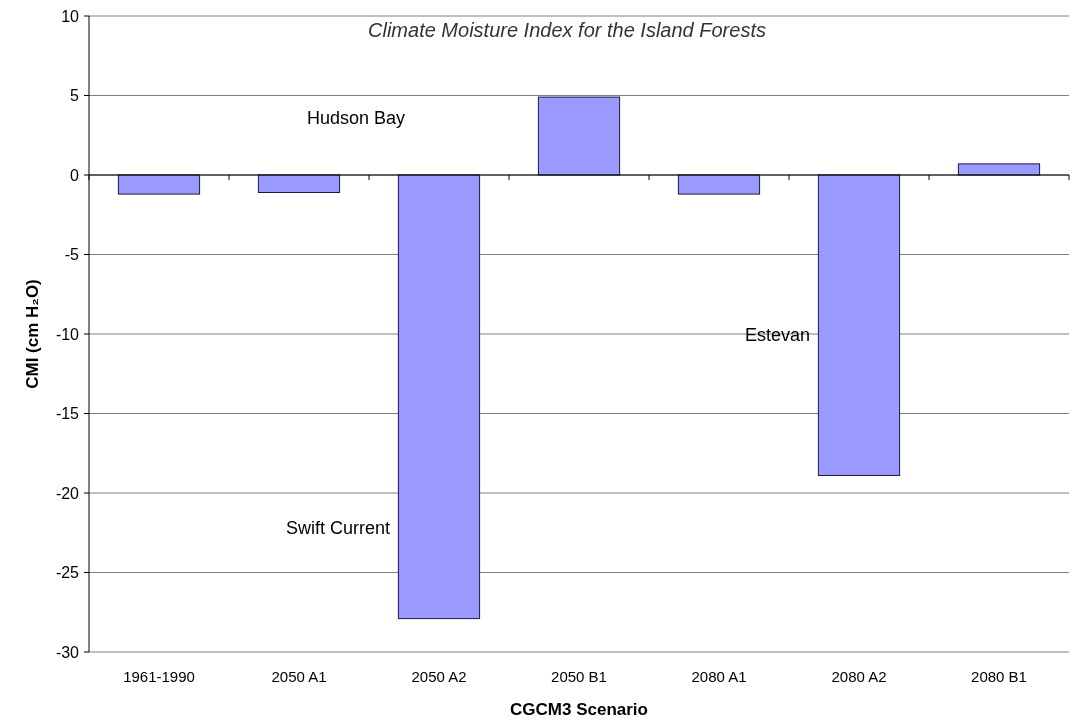  Describe the element at coordinates (159, 676) in the screenshot. I see `x-tick-label: 1961-1990` at that location.